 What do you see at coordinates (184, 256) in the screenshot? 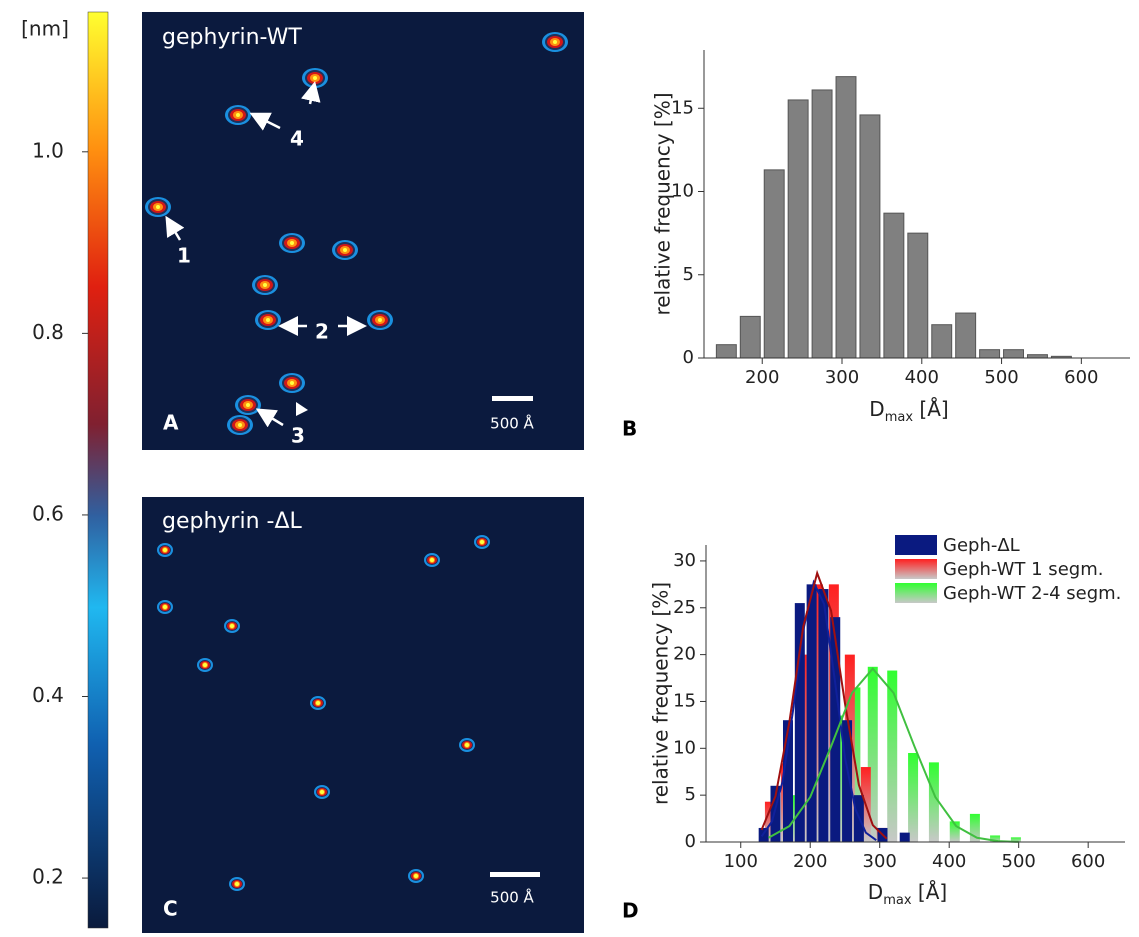
I see `marker-label: 1` at bounding box center [184, 256].